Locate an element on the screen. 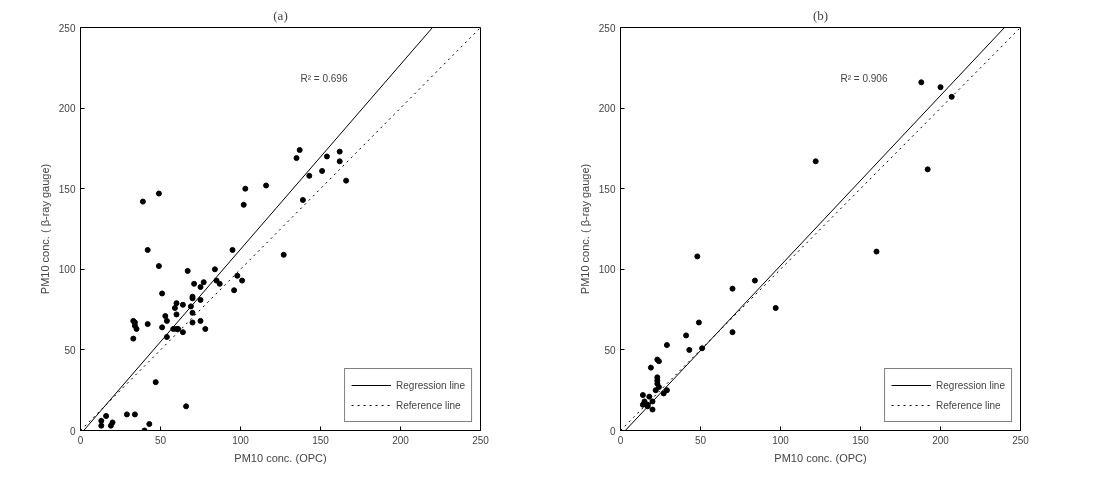 This screenshot has width=1098, height=489. annotation: R² = 0.696 is located at coordinates (324, 78).